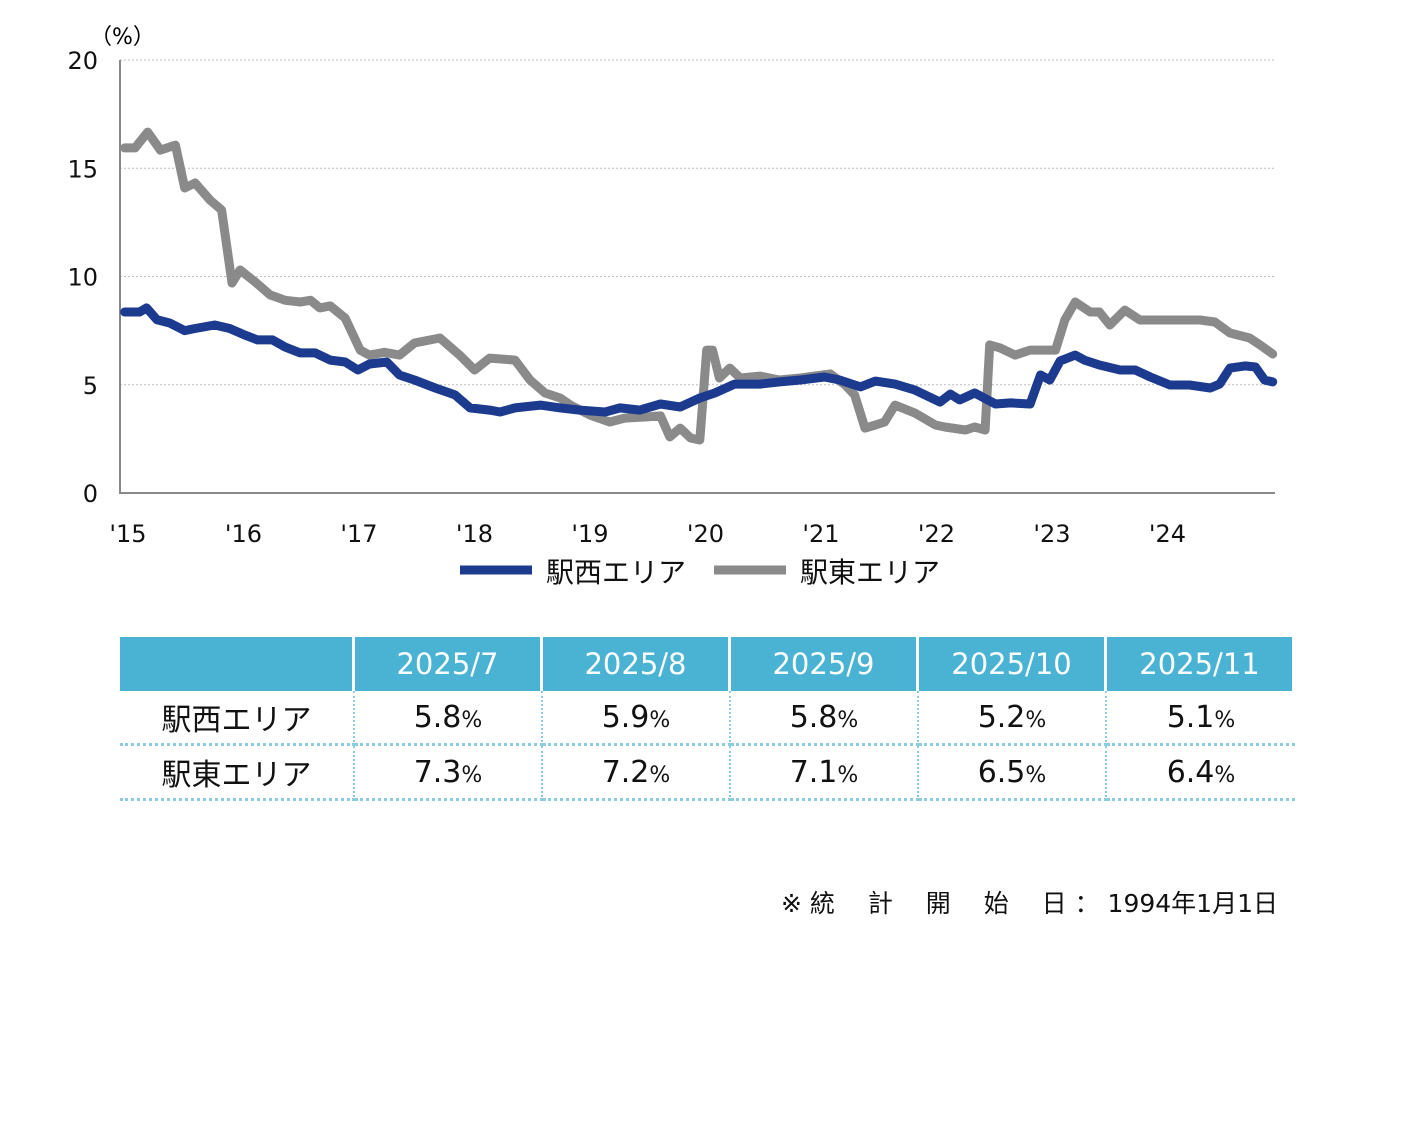 The height and width of the screenshot is (1148, 1412). I want to click on y-tick-label: 20, so click(82, 61).